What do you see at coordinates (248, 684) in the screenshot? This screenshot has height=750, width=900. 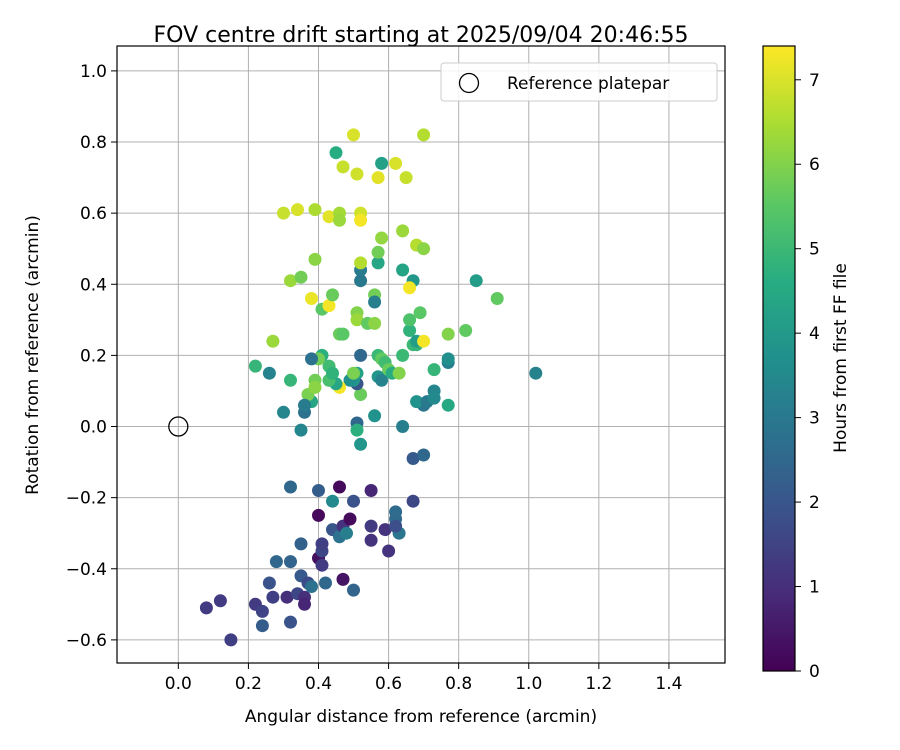 I see `x-tick-label: 0.2` at bounding box center [248, 684].